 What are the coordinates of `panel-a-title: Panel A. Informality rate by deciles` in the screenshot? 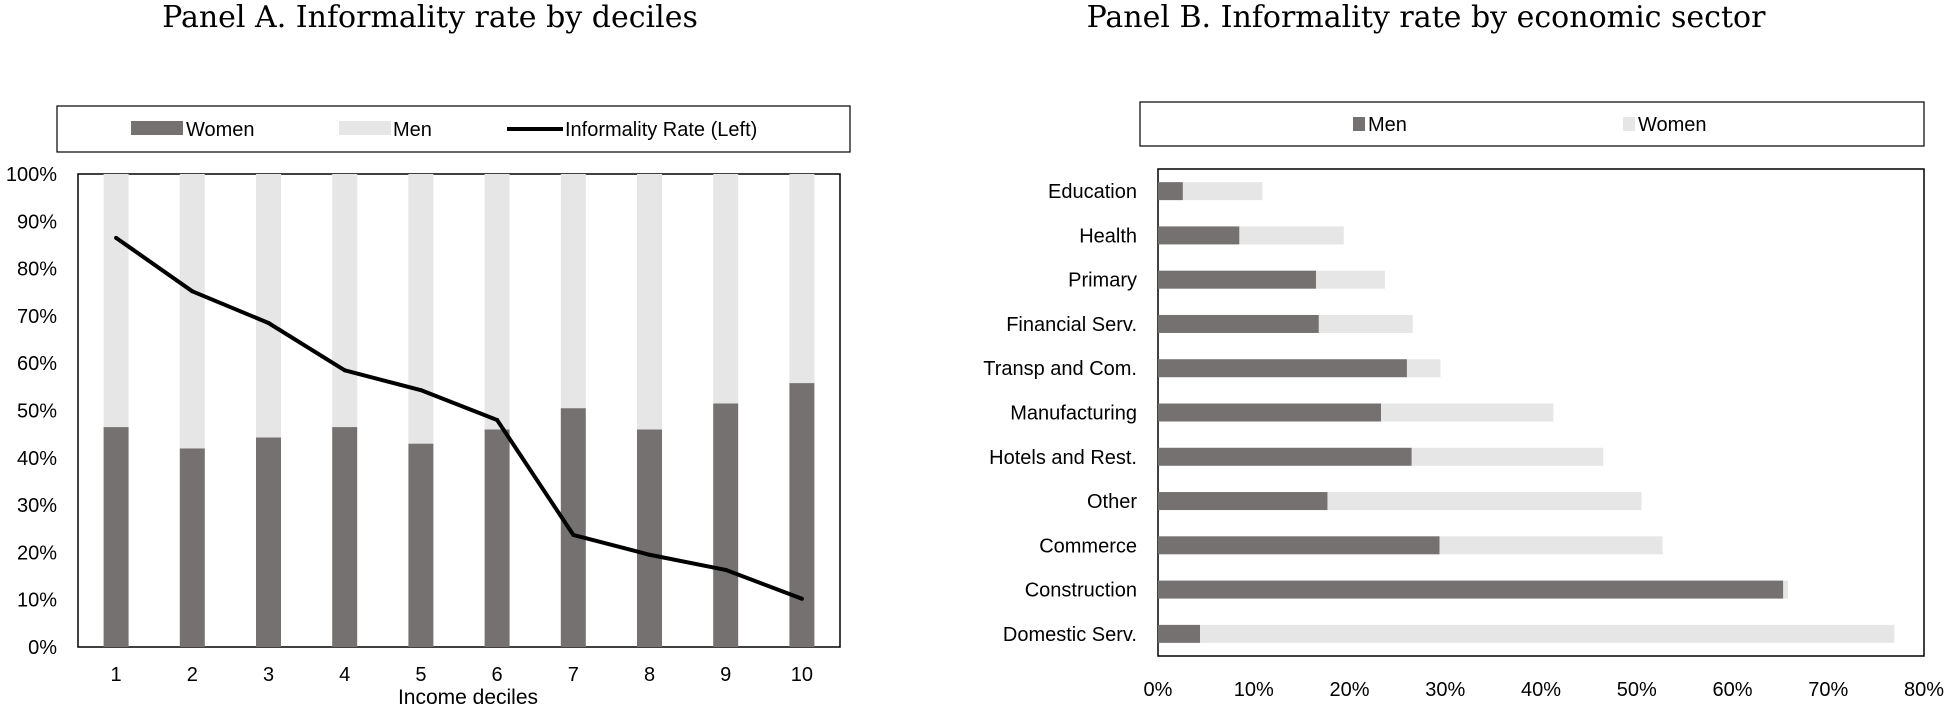 It's located at (430, 17).